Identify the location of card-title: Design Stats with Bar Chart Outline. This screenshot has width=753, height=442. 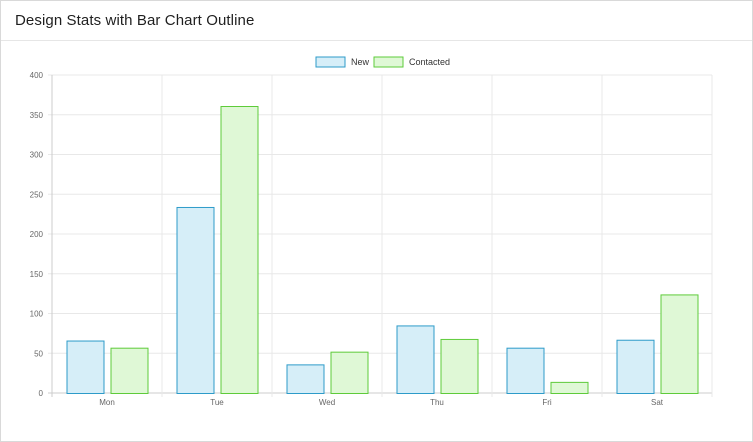
(135, 20).